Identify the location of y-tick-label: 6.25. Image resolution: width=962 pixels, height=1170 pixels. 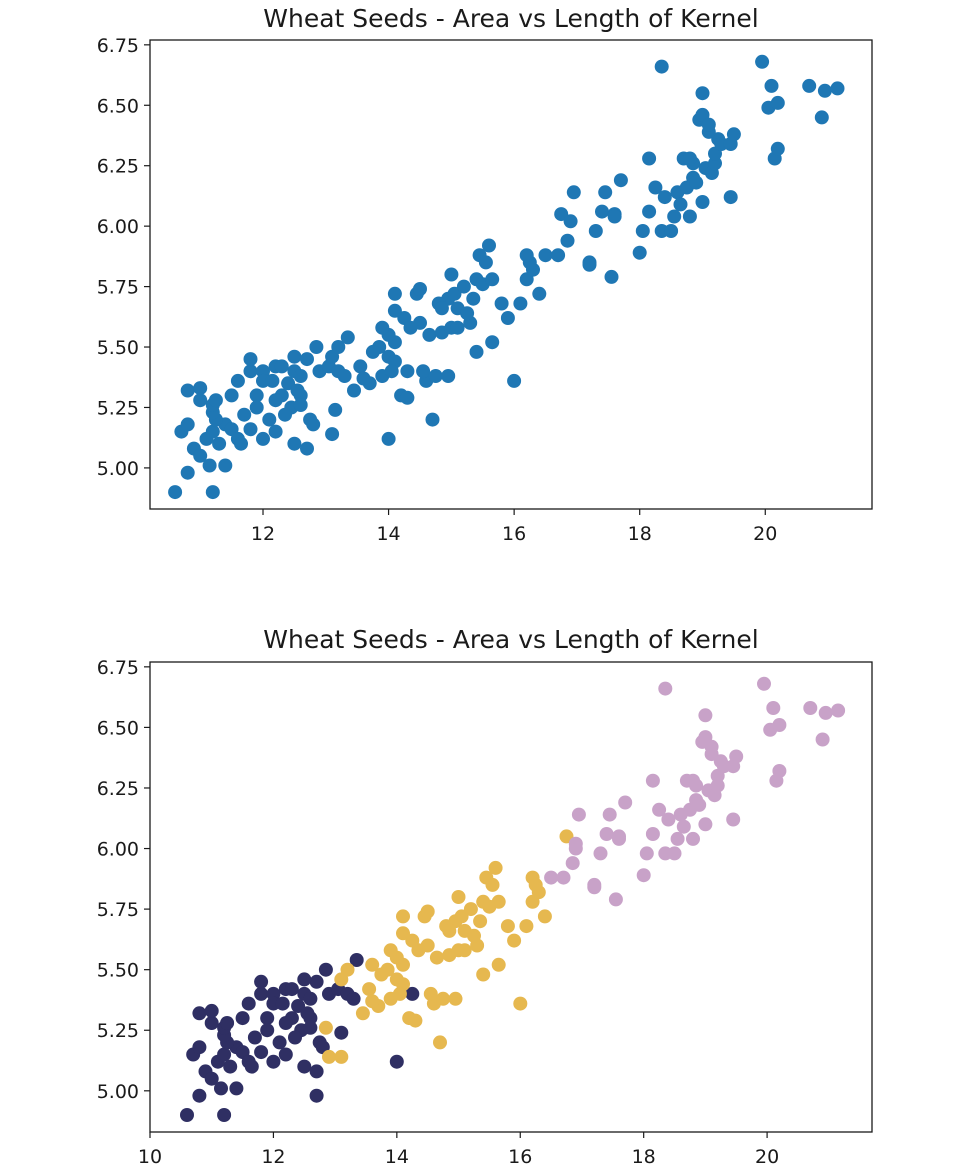
(118, 789).